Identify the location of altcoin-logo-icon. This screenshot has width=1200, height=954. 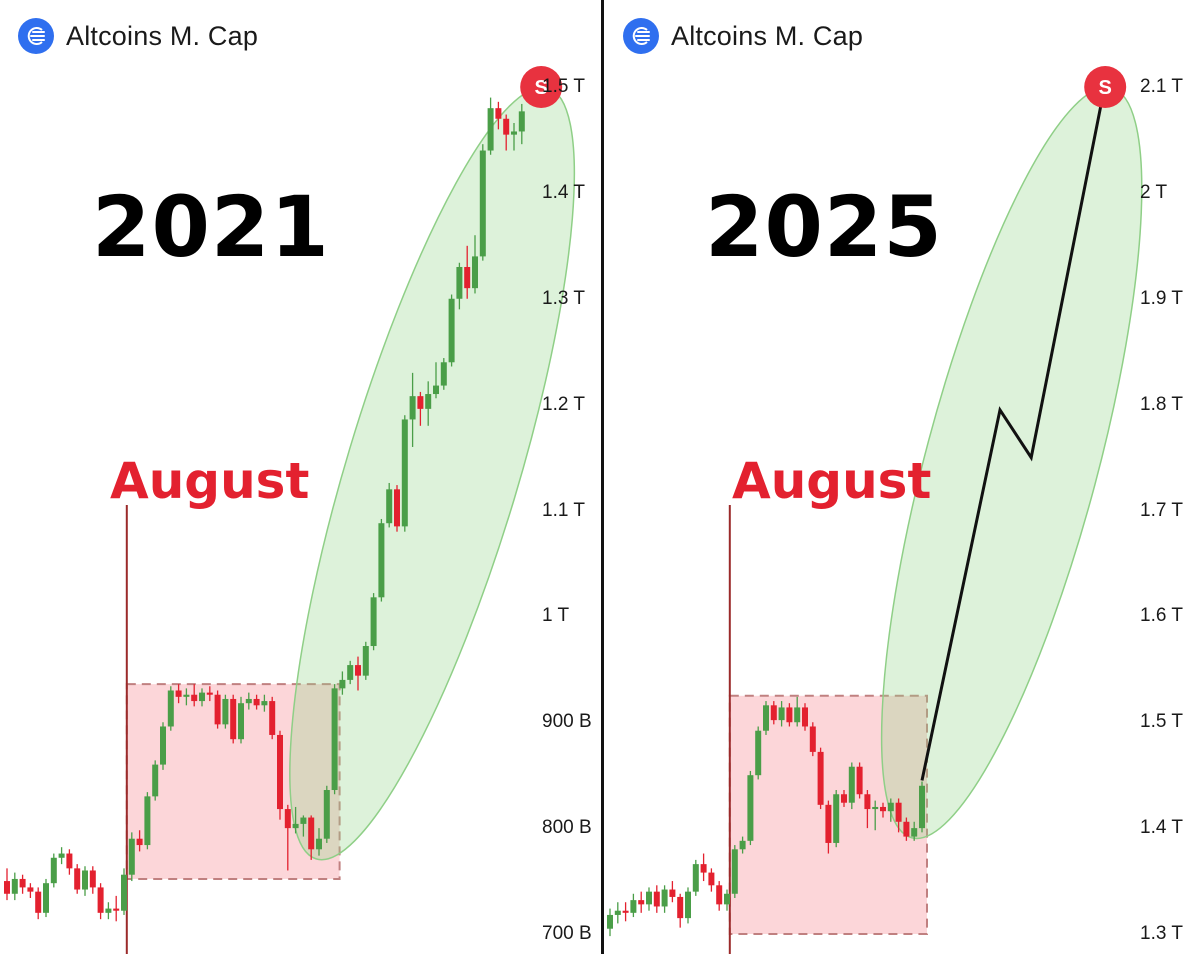
(36, 36).